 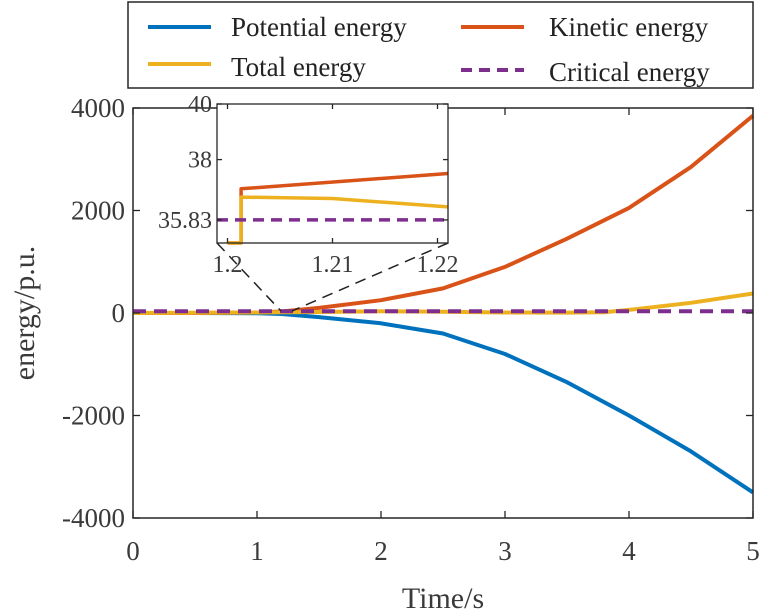 What do you see at coordinates (370, 277) in the screenshot?
I see `inset-connector-right` at bounding box center [370, 277].